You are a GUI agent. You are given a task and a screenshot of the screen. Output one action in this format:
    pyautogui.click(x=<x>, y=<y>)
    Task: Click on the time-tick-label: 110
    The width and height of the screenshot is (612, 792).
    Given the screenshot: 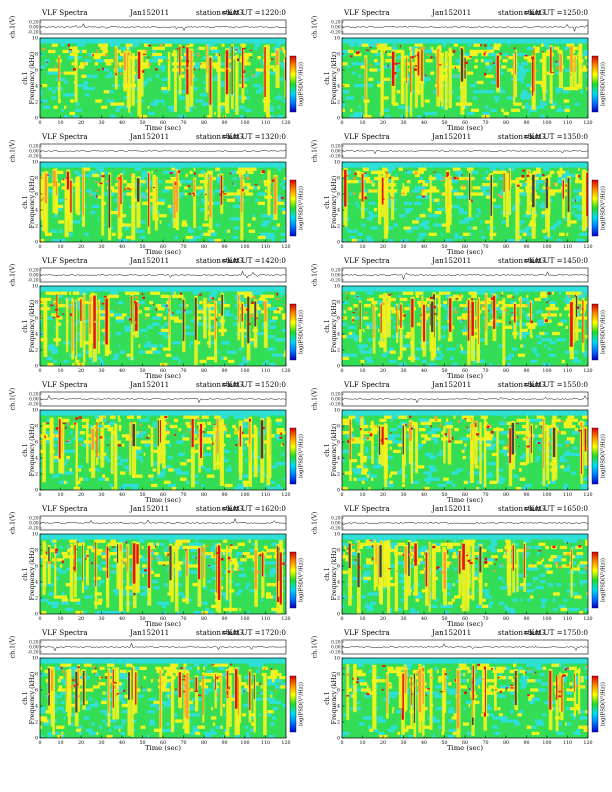 What is the action you would take?
    pyautogui.click(x=265, y=247)
    